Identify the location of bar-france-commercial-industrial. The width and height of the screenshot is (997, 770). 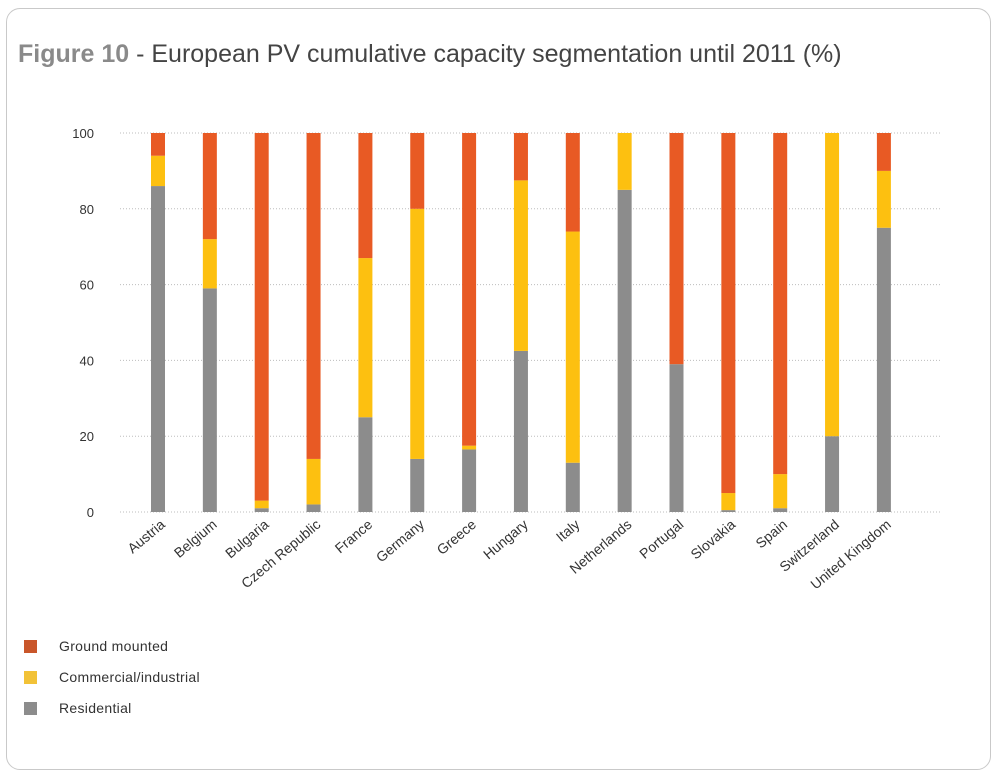
(365, 338).